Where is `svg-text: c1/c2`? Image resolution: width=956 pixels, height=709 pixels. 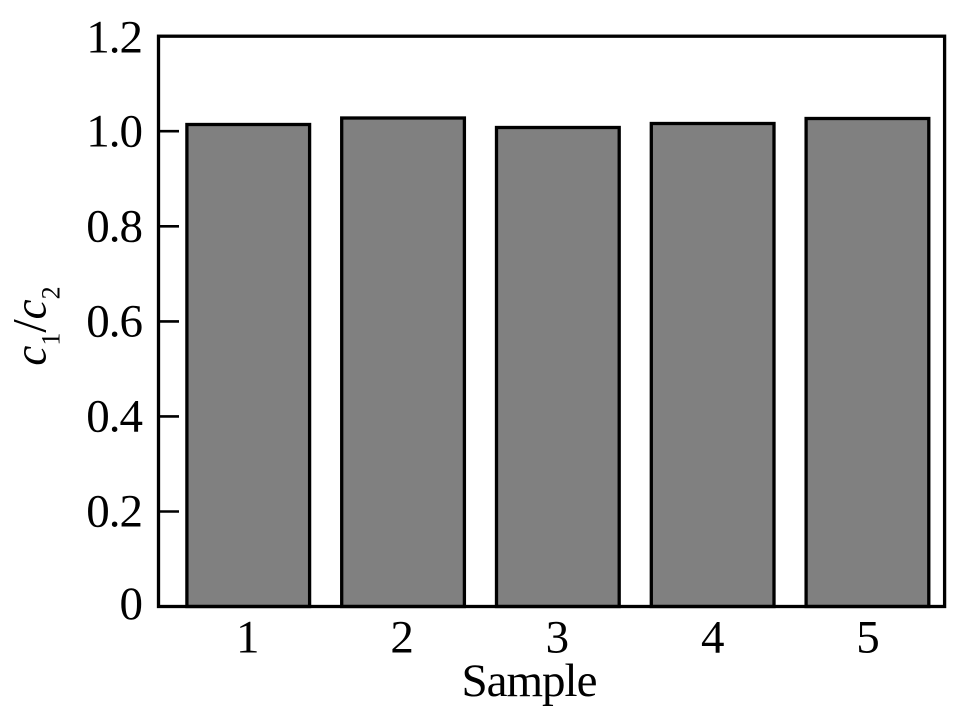 svg-text: c1/c2 is located at coordinates (35, 325).